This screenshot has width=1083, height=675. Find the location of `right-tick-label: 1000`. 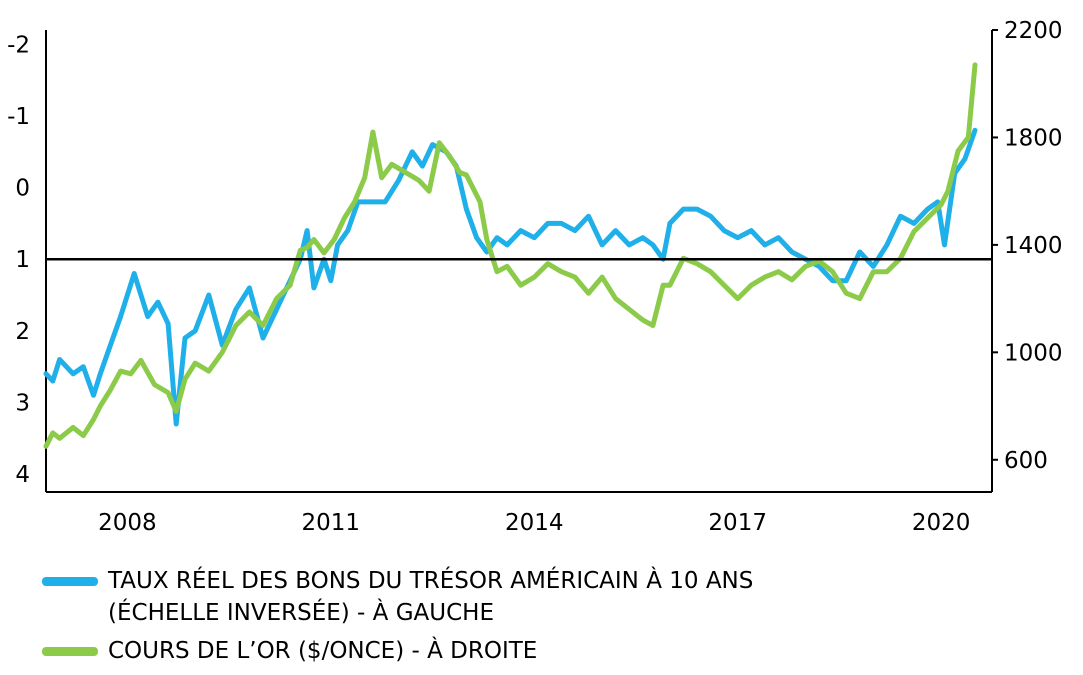

right-tick-label: 1000 is located at coordinates (1033, 353).